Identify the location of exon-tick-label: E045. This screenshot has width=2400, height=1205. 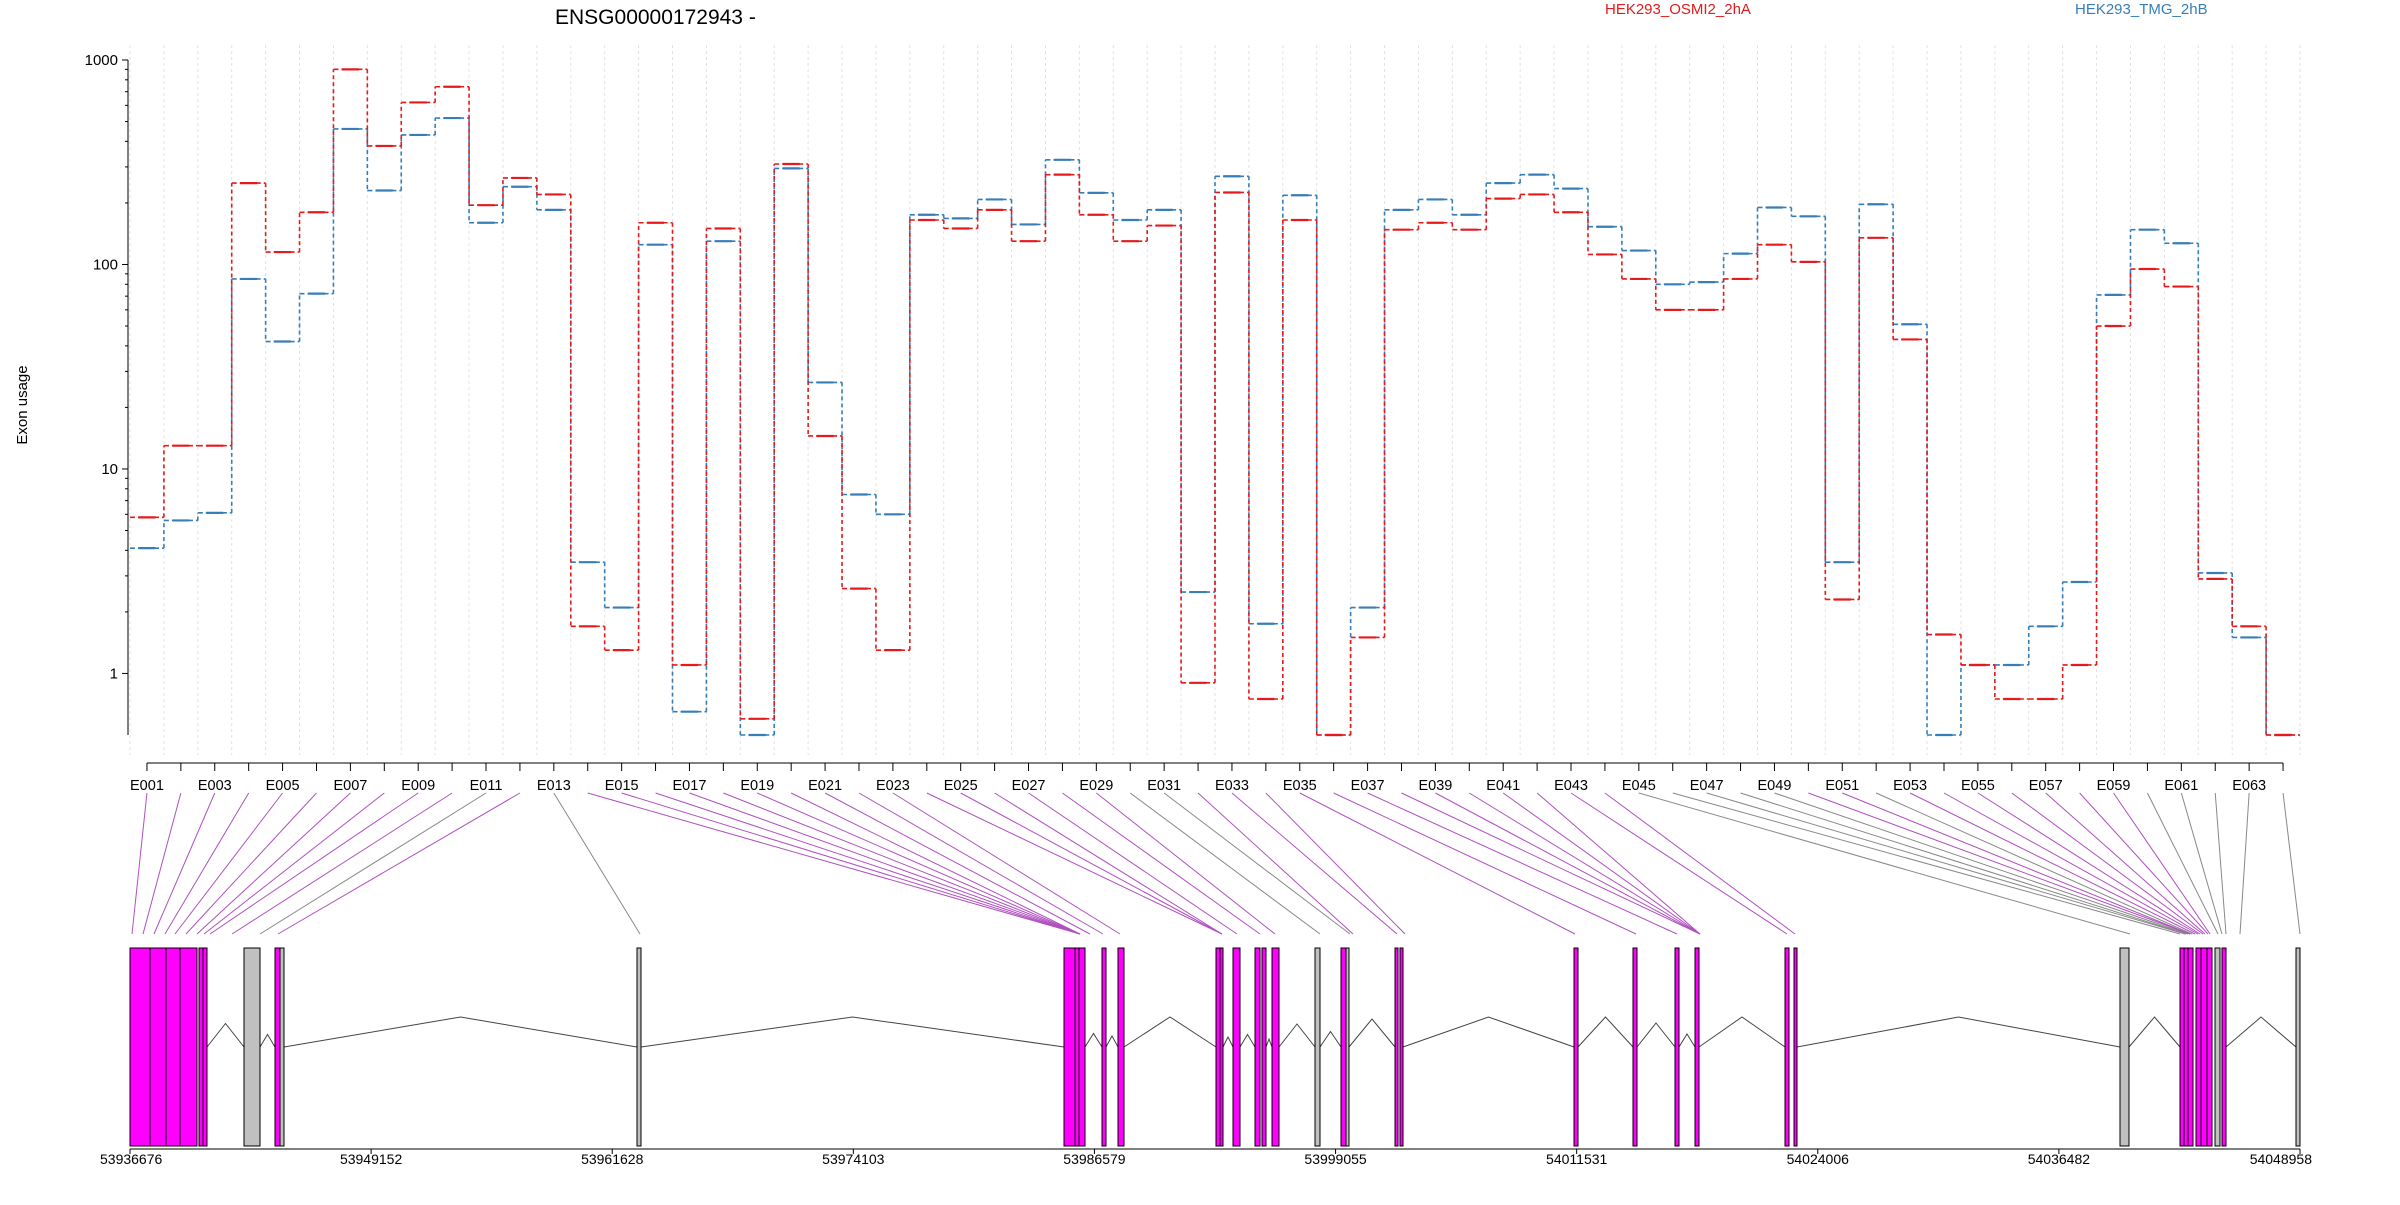
(1639, 786).